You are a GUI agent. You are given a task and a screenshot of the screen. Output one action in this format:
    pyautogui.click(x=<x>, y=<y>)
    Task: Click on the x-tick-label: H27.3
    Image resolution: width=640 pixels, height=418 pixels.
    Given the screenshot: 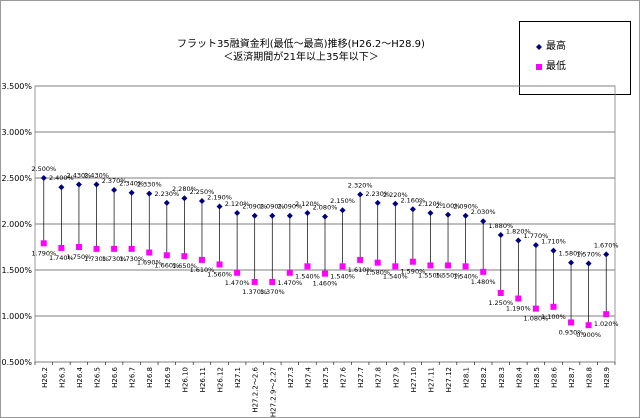 What is the action you would take?
    pyautogui.click(x=291, y=377)
    